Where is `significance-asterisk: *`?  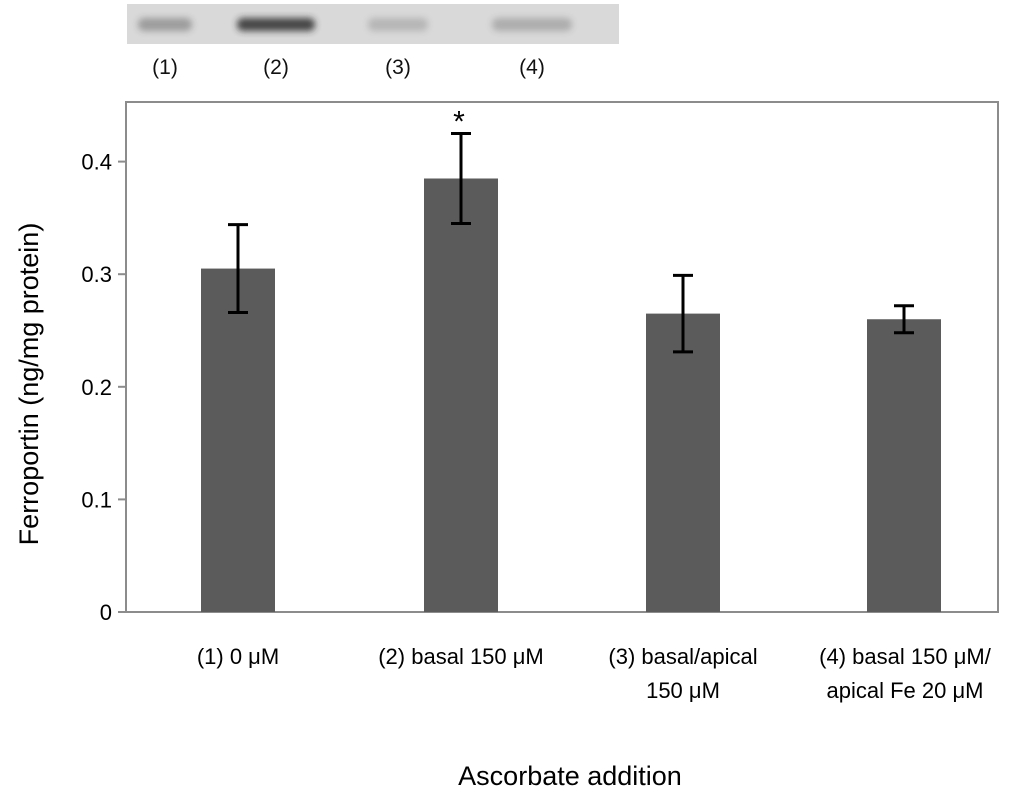
significance-asterisk: * is located at coordinates (459, 121).